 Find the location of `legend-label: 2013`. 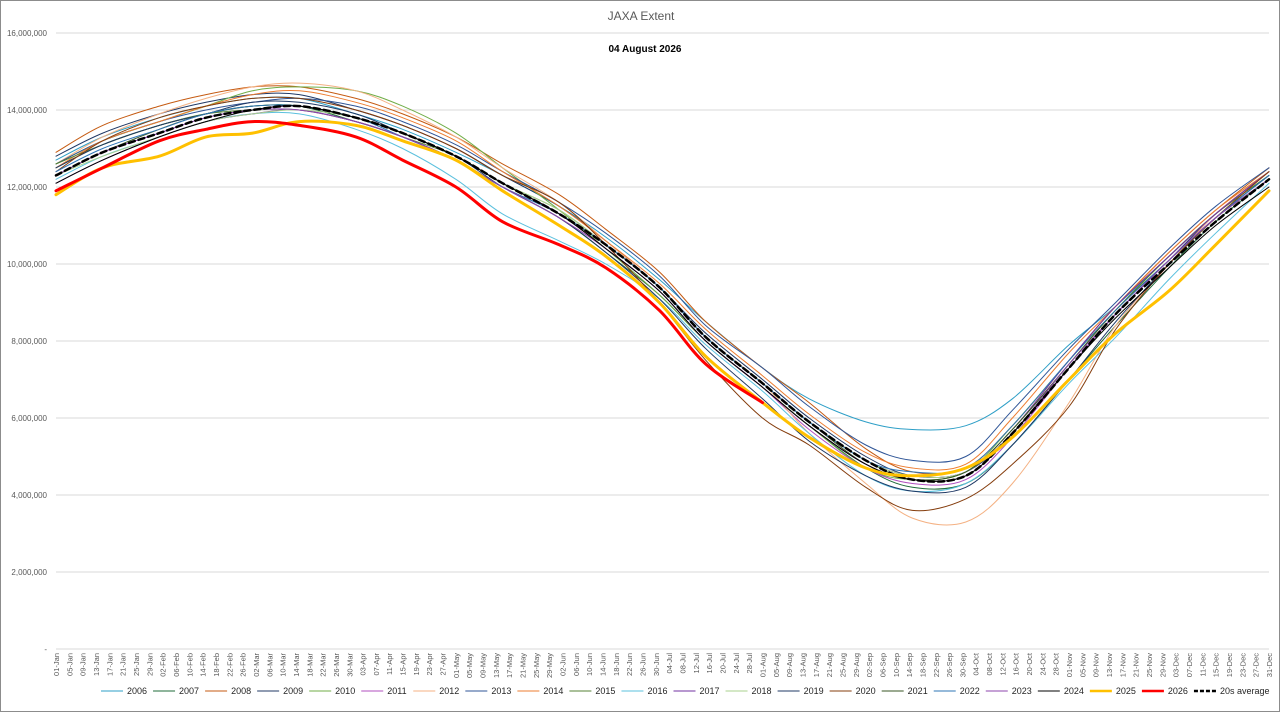

legend-label: 2013 is located at coordinates (501, 691).